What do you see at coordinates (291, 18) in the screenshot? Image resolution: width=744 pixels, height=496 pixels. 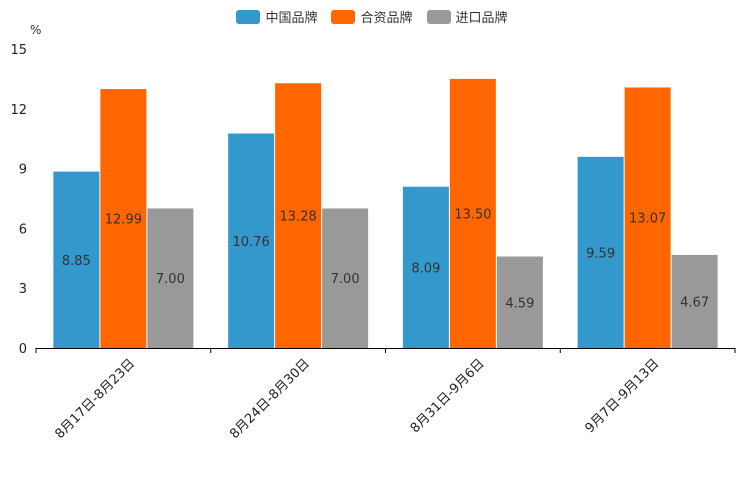 I see `legend-label-china: 中国品牌` at bounding box center [291, 18].